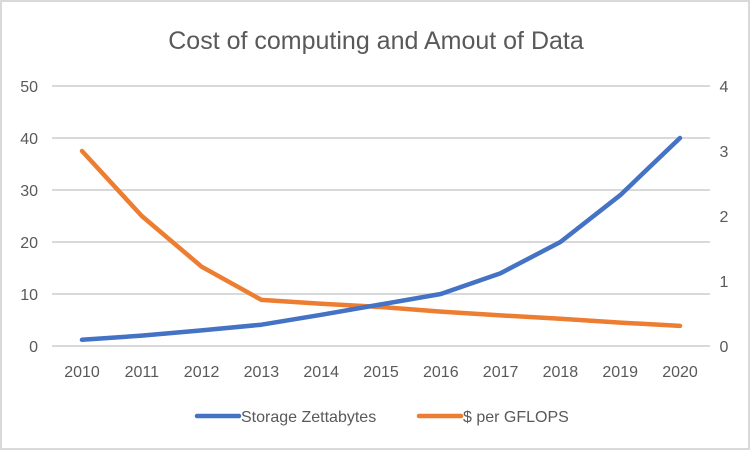 The height and width of the screenshot is (452, 752). I want to click on x-tick-label: 2012, so click(202, 372).